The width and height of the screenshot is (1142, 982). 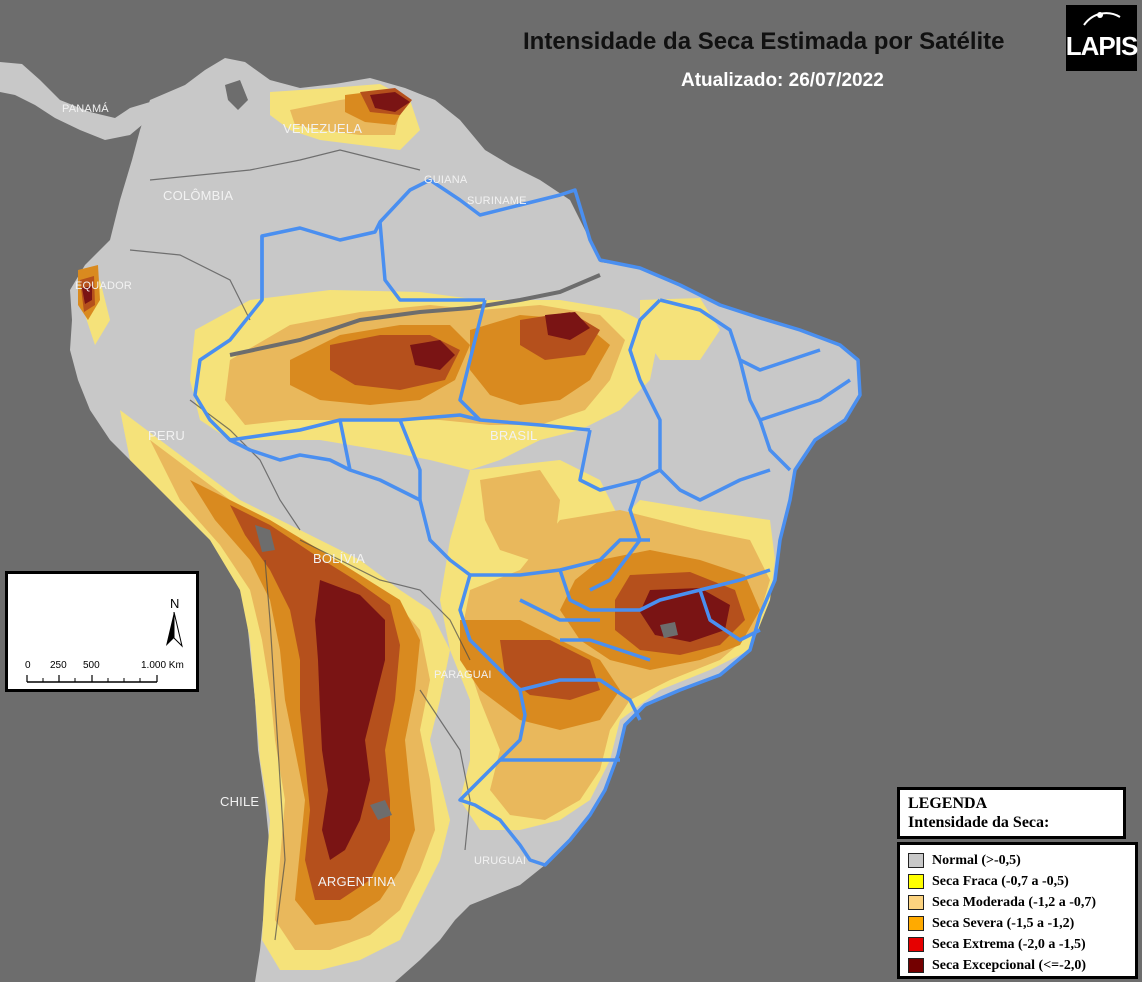 I want to click on label-panama: PANAMÁ, so click(x=85, y=109).